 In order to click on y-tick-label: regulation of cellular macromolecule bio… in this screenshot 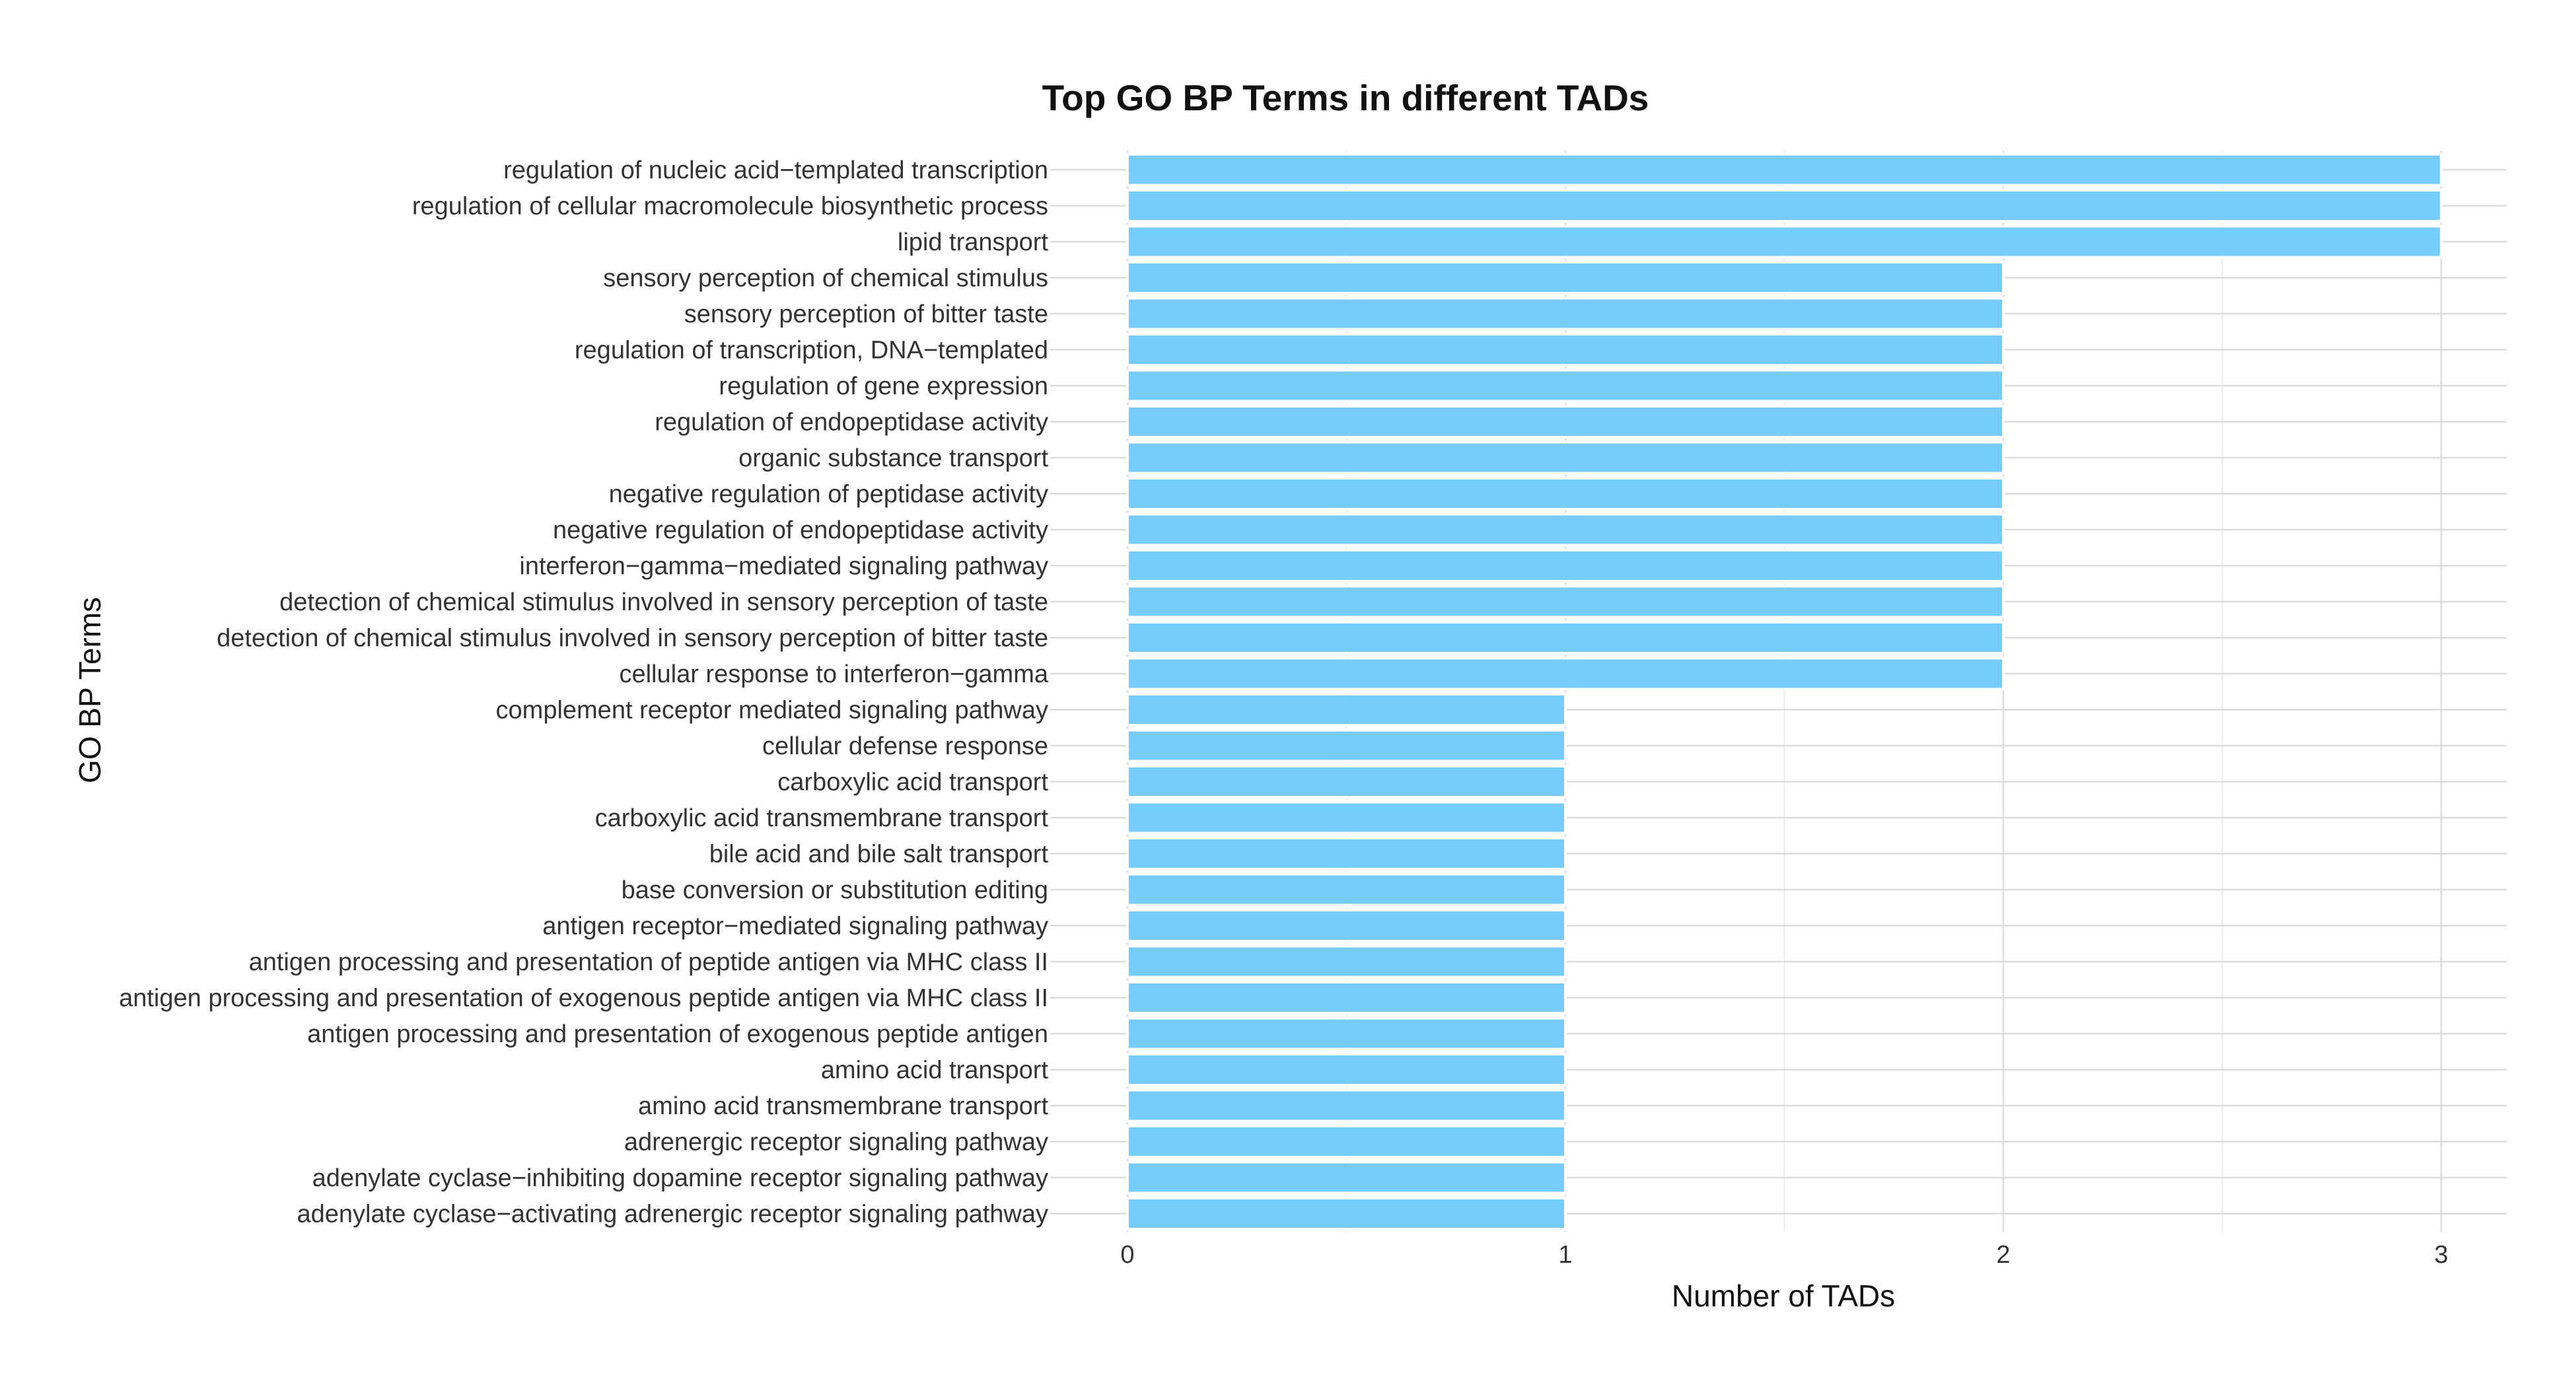, I will do `click(730, 207)`.